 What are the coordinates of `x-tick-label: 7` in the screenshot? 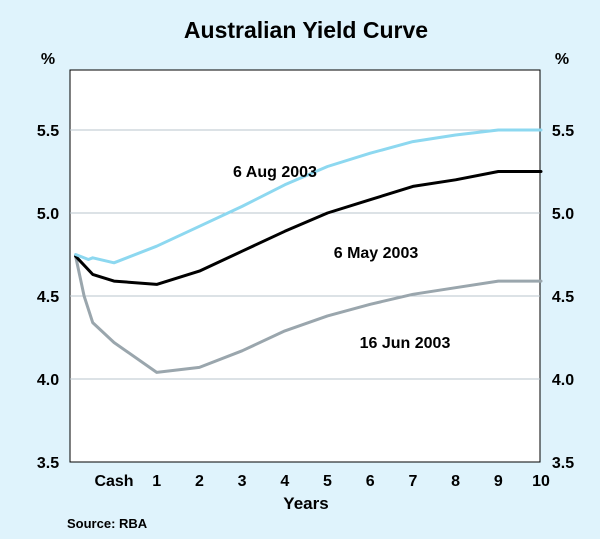 It's located at (412, 481).